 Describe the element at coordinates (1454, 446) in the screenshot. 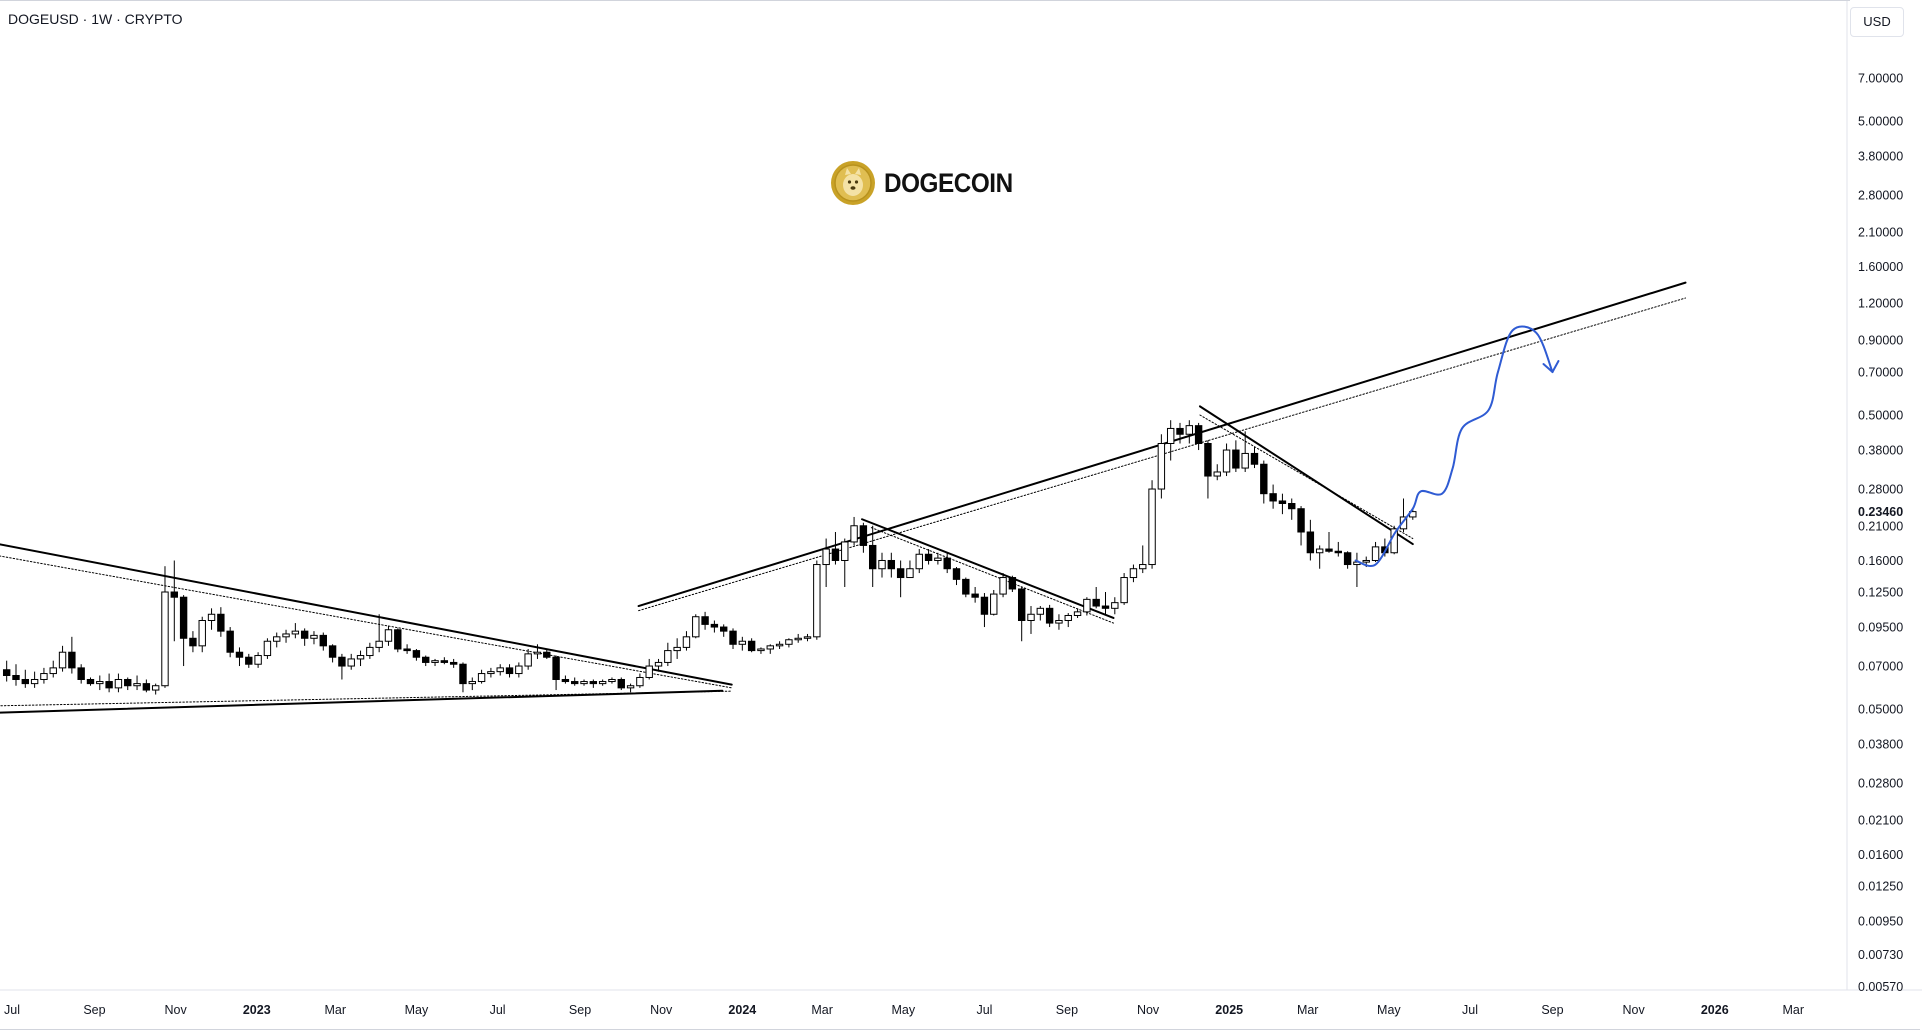

I see `projection-path` at that location.